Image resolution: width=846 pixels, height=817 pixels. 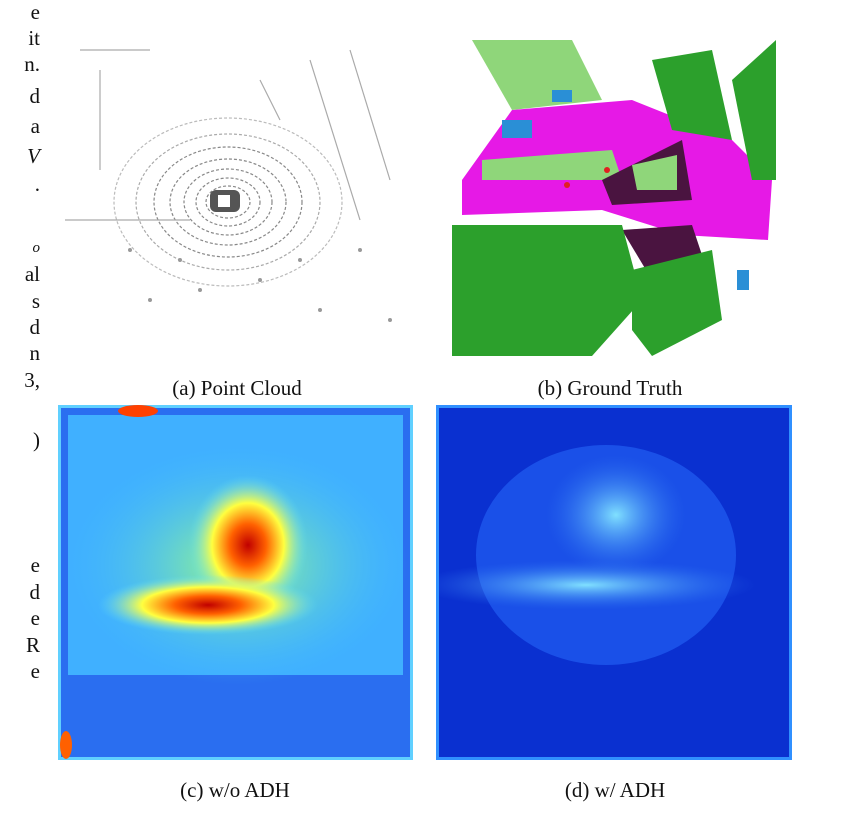 I want to click on panel-caption: (d) w/ ADH, so click(x=615, y=790).